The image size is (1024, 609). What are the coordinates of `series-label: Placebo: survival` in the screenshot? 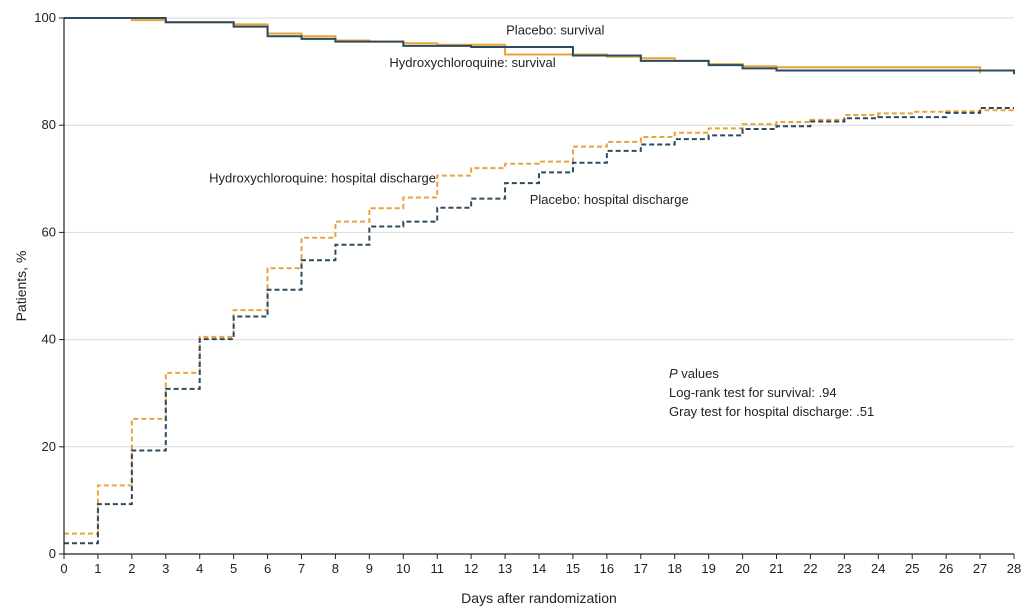 It's located at (555, 30).